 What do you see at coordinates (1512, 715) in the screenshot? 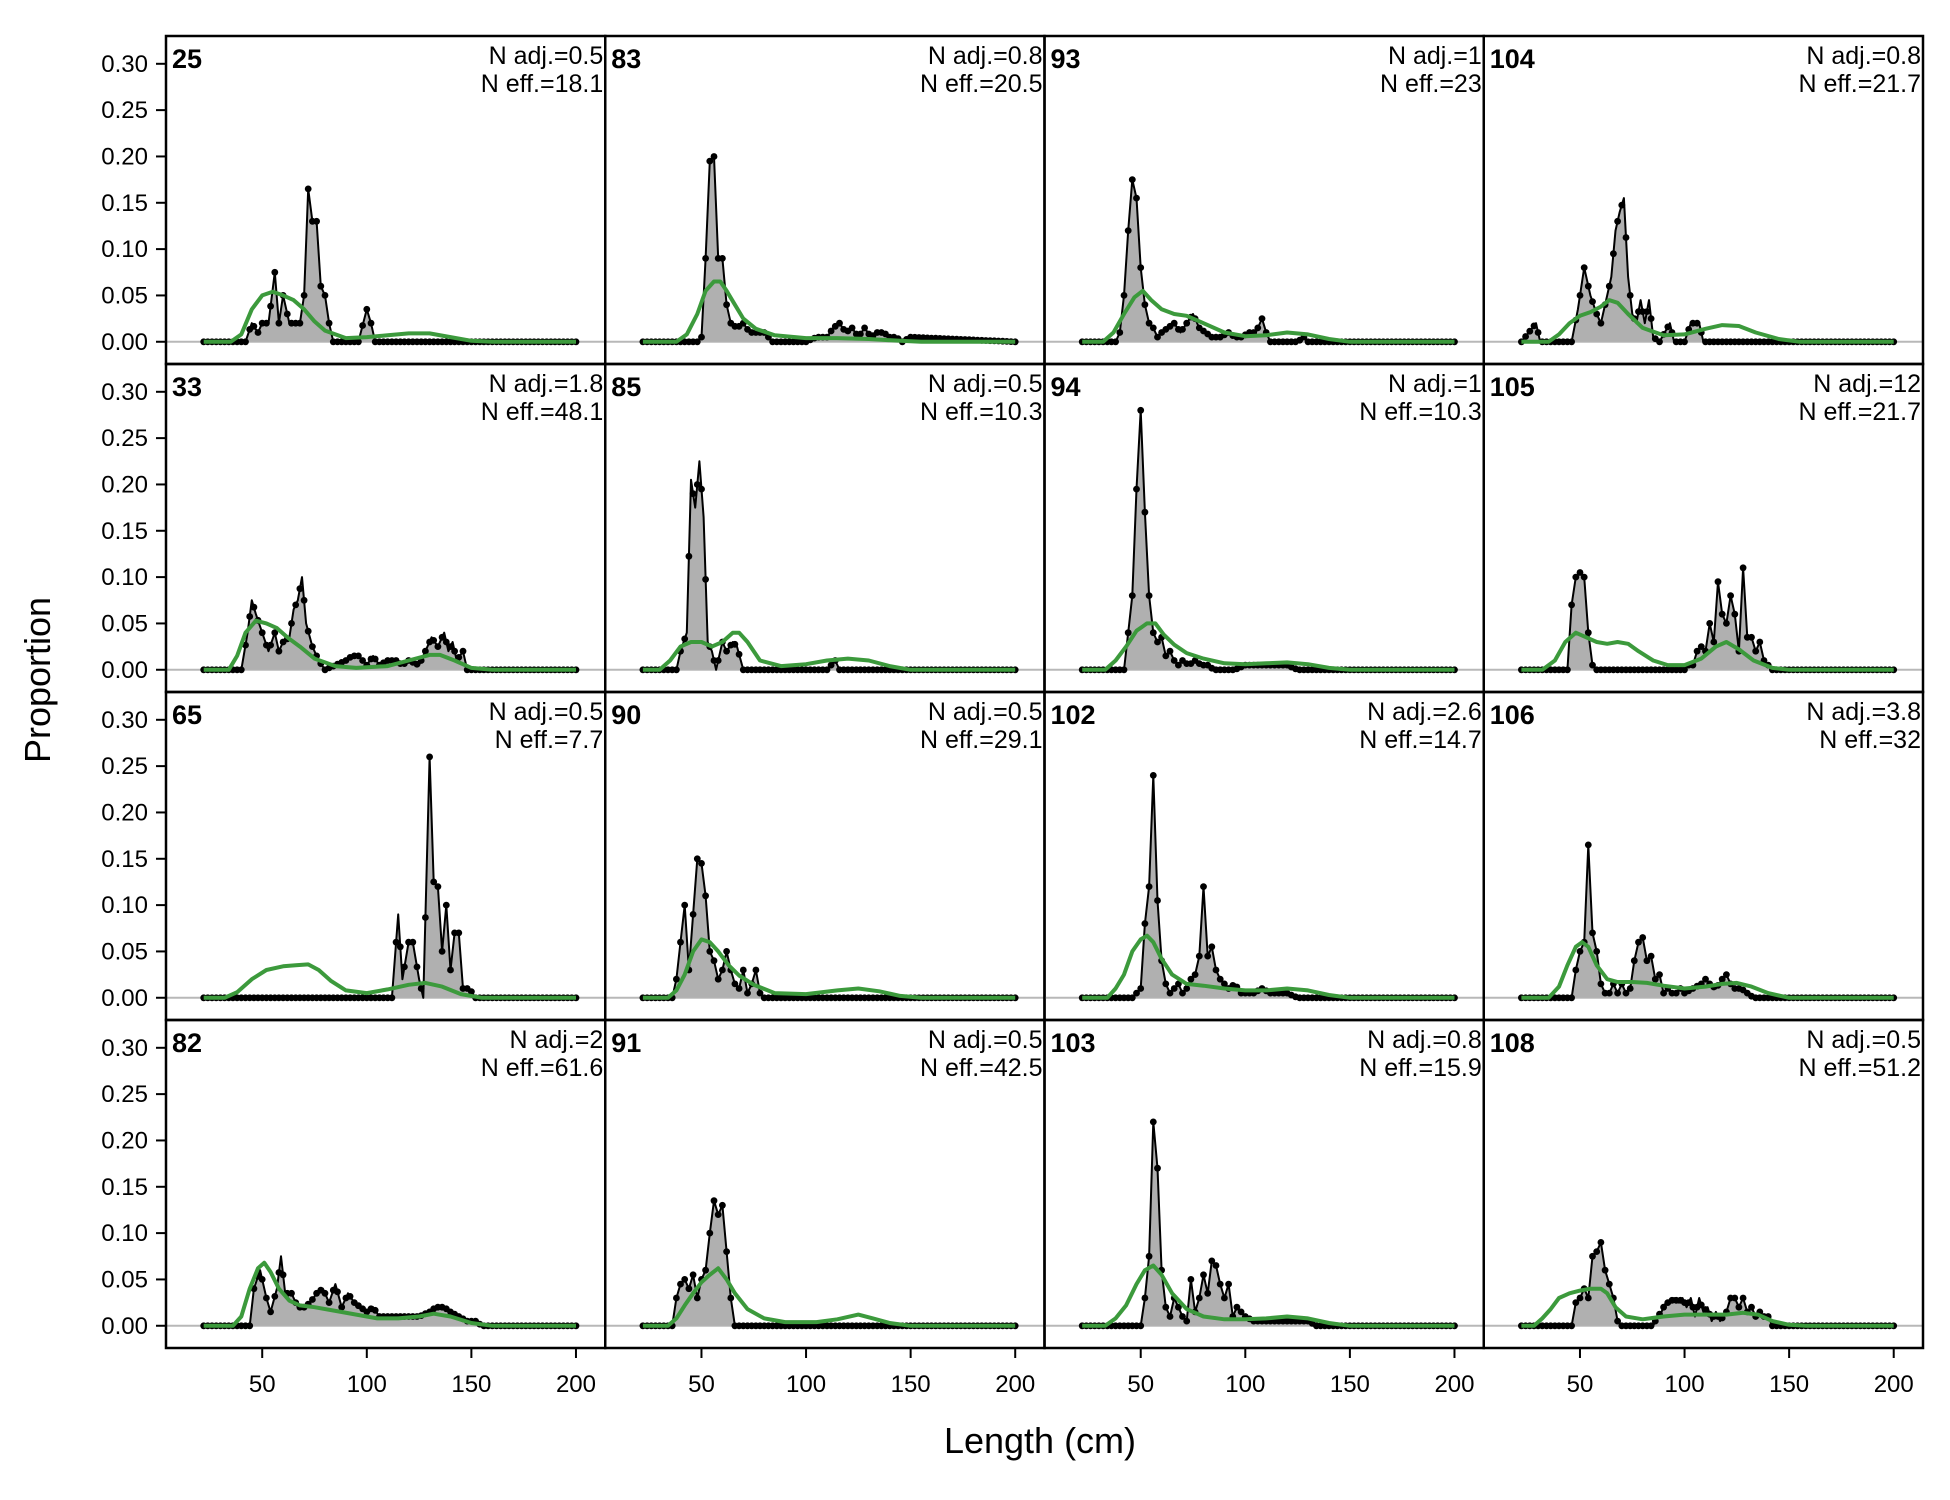
I see `panel-label: 106` at bounding box center [1512, 715].